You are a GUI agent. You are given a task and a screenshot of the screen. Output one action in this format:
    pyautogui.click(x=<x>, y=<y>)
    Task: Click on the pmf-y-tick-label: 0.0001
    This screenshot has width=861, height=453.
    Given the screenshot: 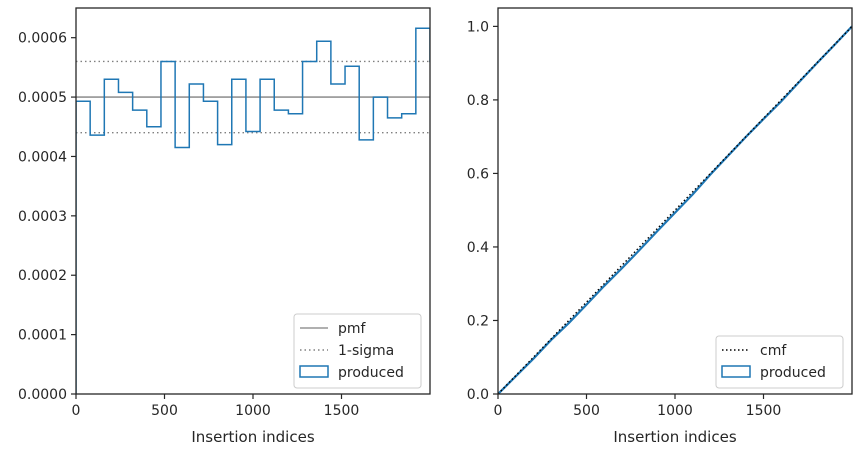 What is the action you would take?
    pyautogui.click(x=42, y=336)
    